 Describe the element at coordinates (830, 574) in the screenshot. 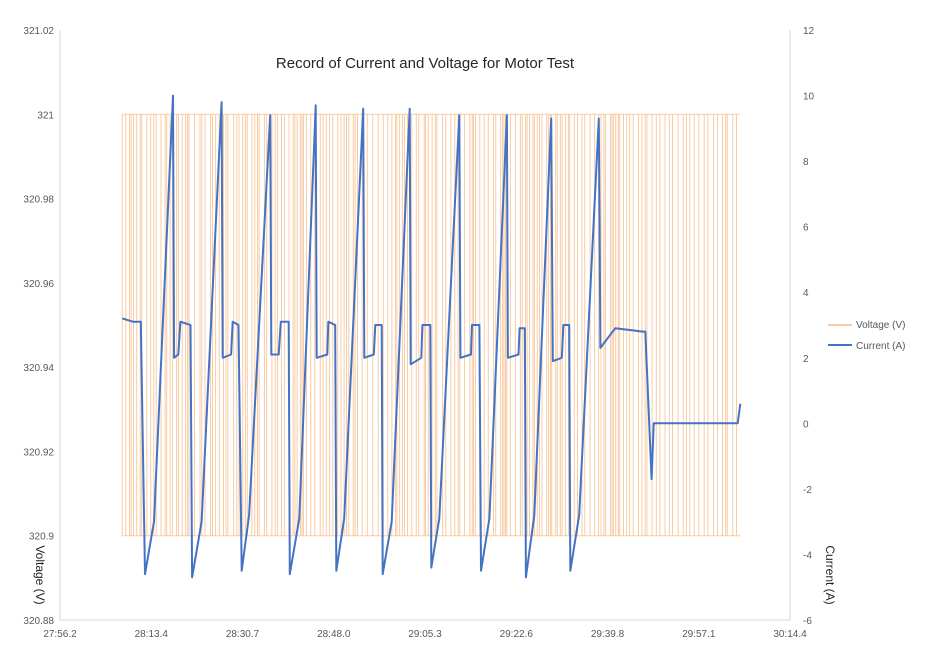

I see `y-right-axis-title: Current (A)` at that location.